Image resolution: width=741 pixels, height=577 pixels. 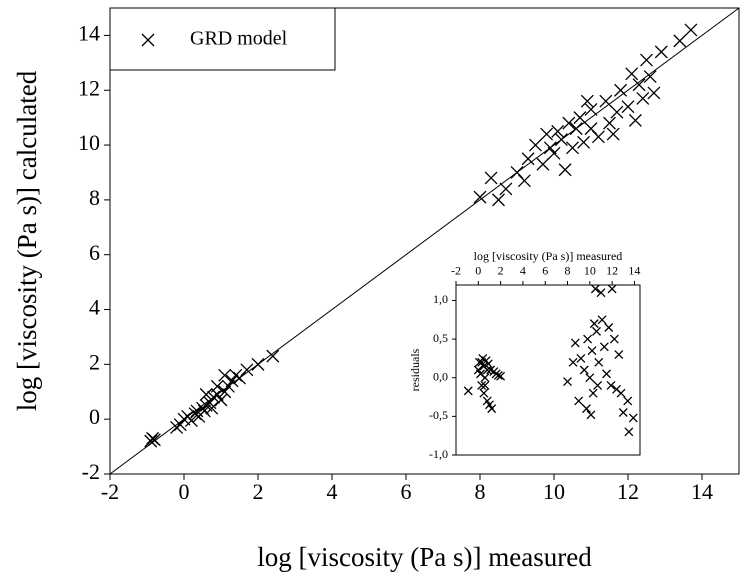 What do you see at coordinates (89, 142) in the screenshot?
I see `y-tick-label: 10` at bounding box center [89, 142].